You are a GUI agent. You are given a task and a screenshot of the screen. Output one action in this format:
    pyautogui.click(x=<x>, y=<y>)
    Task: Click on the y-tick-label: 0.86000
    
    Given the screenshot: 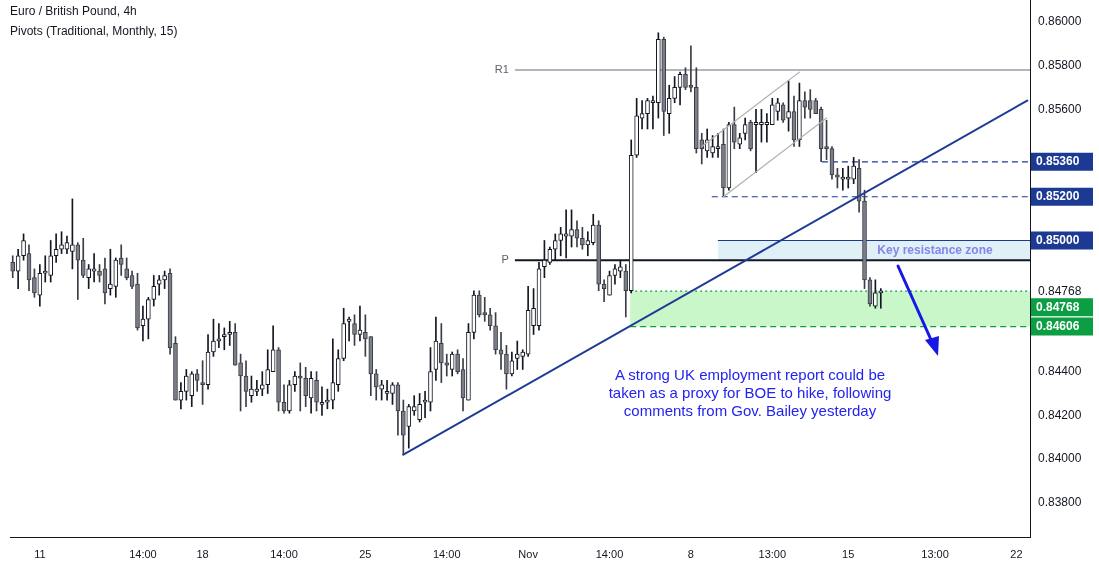 What is the action you would take?
    pyautogui.click(x=1060, y=21)
    